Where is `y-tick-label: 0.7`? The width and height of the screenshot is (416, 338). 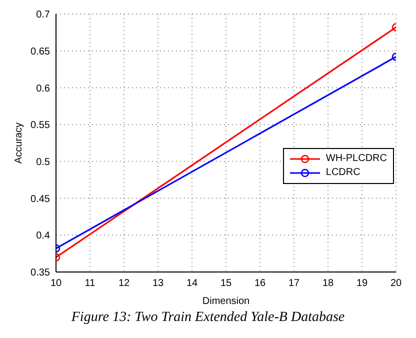
y-tick-label: 0.7 is located at coordinates (43, 15).